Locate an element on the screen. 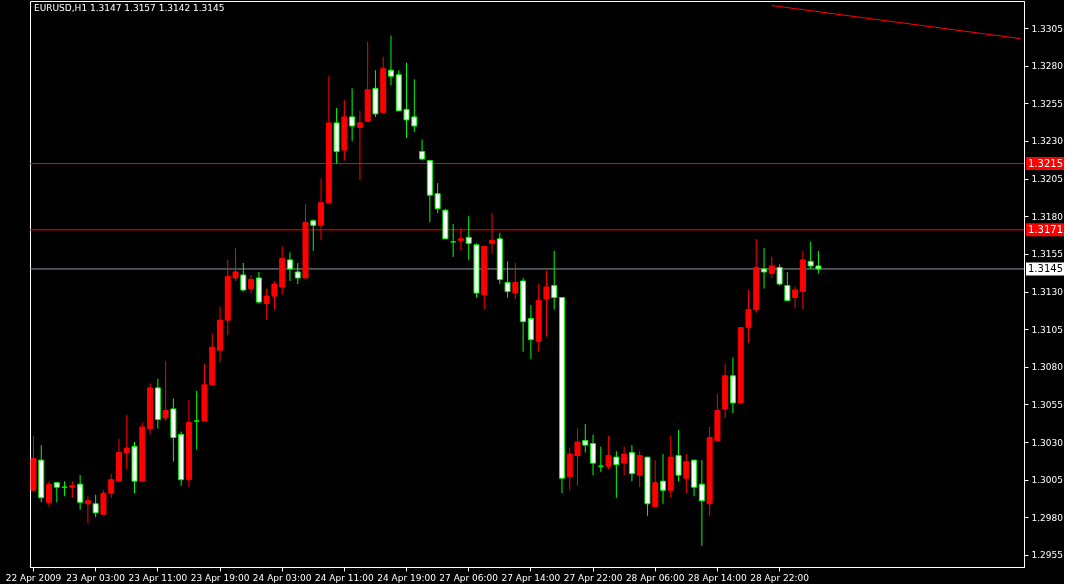  y-tick-label: 1.3180 is located at coordinates (1047, 216).